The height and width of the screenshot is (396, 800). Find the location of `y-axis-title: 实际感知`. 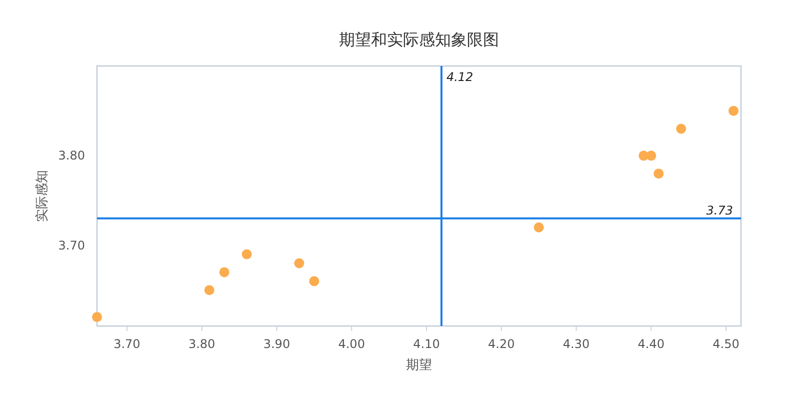

y-axis-title: 实际感知 is located at coordinates (42, 196).